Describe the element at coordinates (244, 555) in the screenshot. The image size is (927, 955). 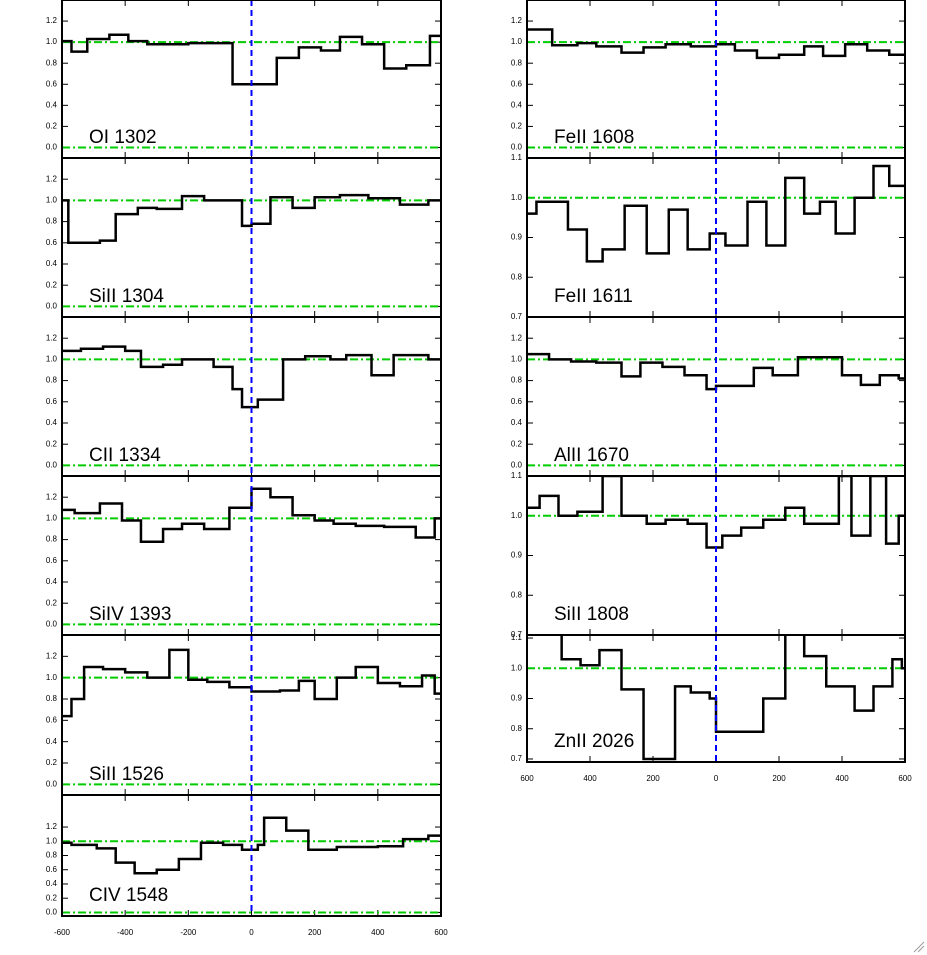
I see `panel: 0.0 0.2 0.4 0.6 0.8 1.0 1.2 SiIV 1393` at that location.